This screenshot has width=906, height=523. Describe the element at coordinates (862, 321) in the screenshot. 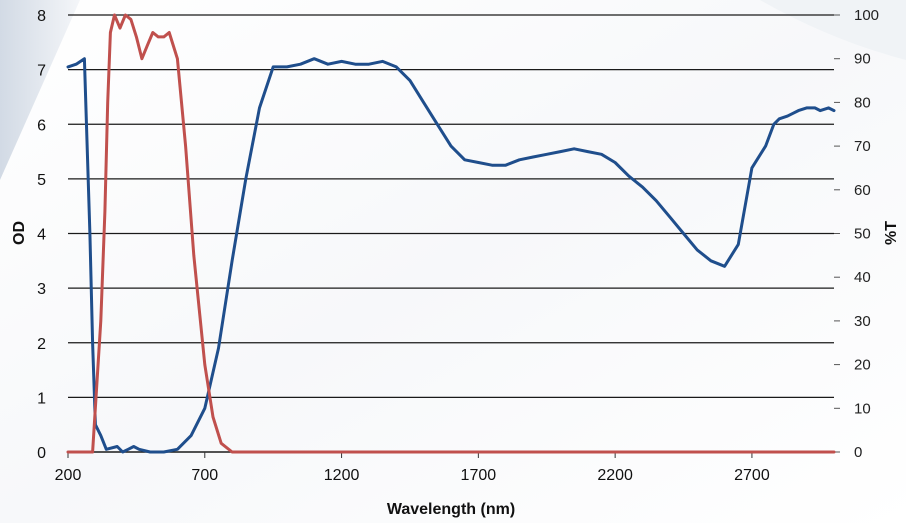

I see `y-right-tick-label: 30` at that location.